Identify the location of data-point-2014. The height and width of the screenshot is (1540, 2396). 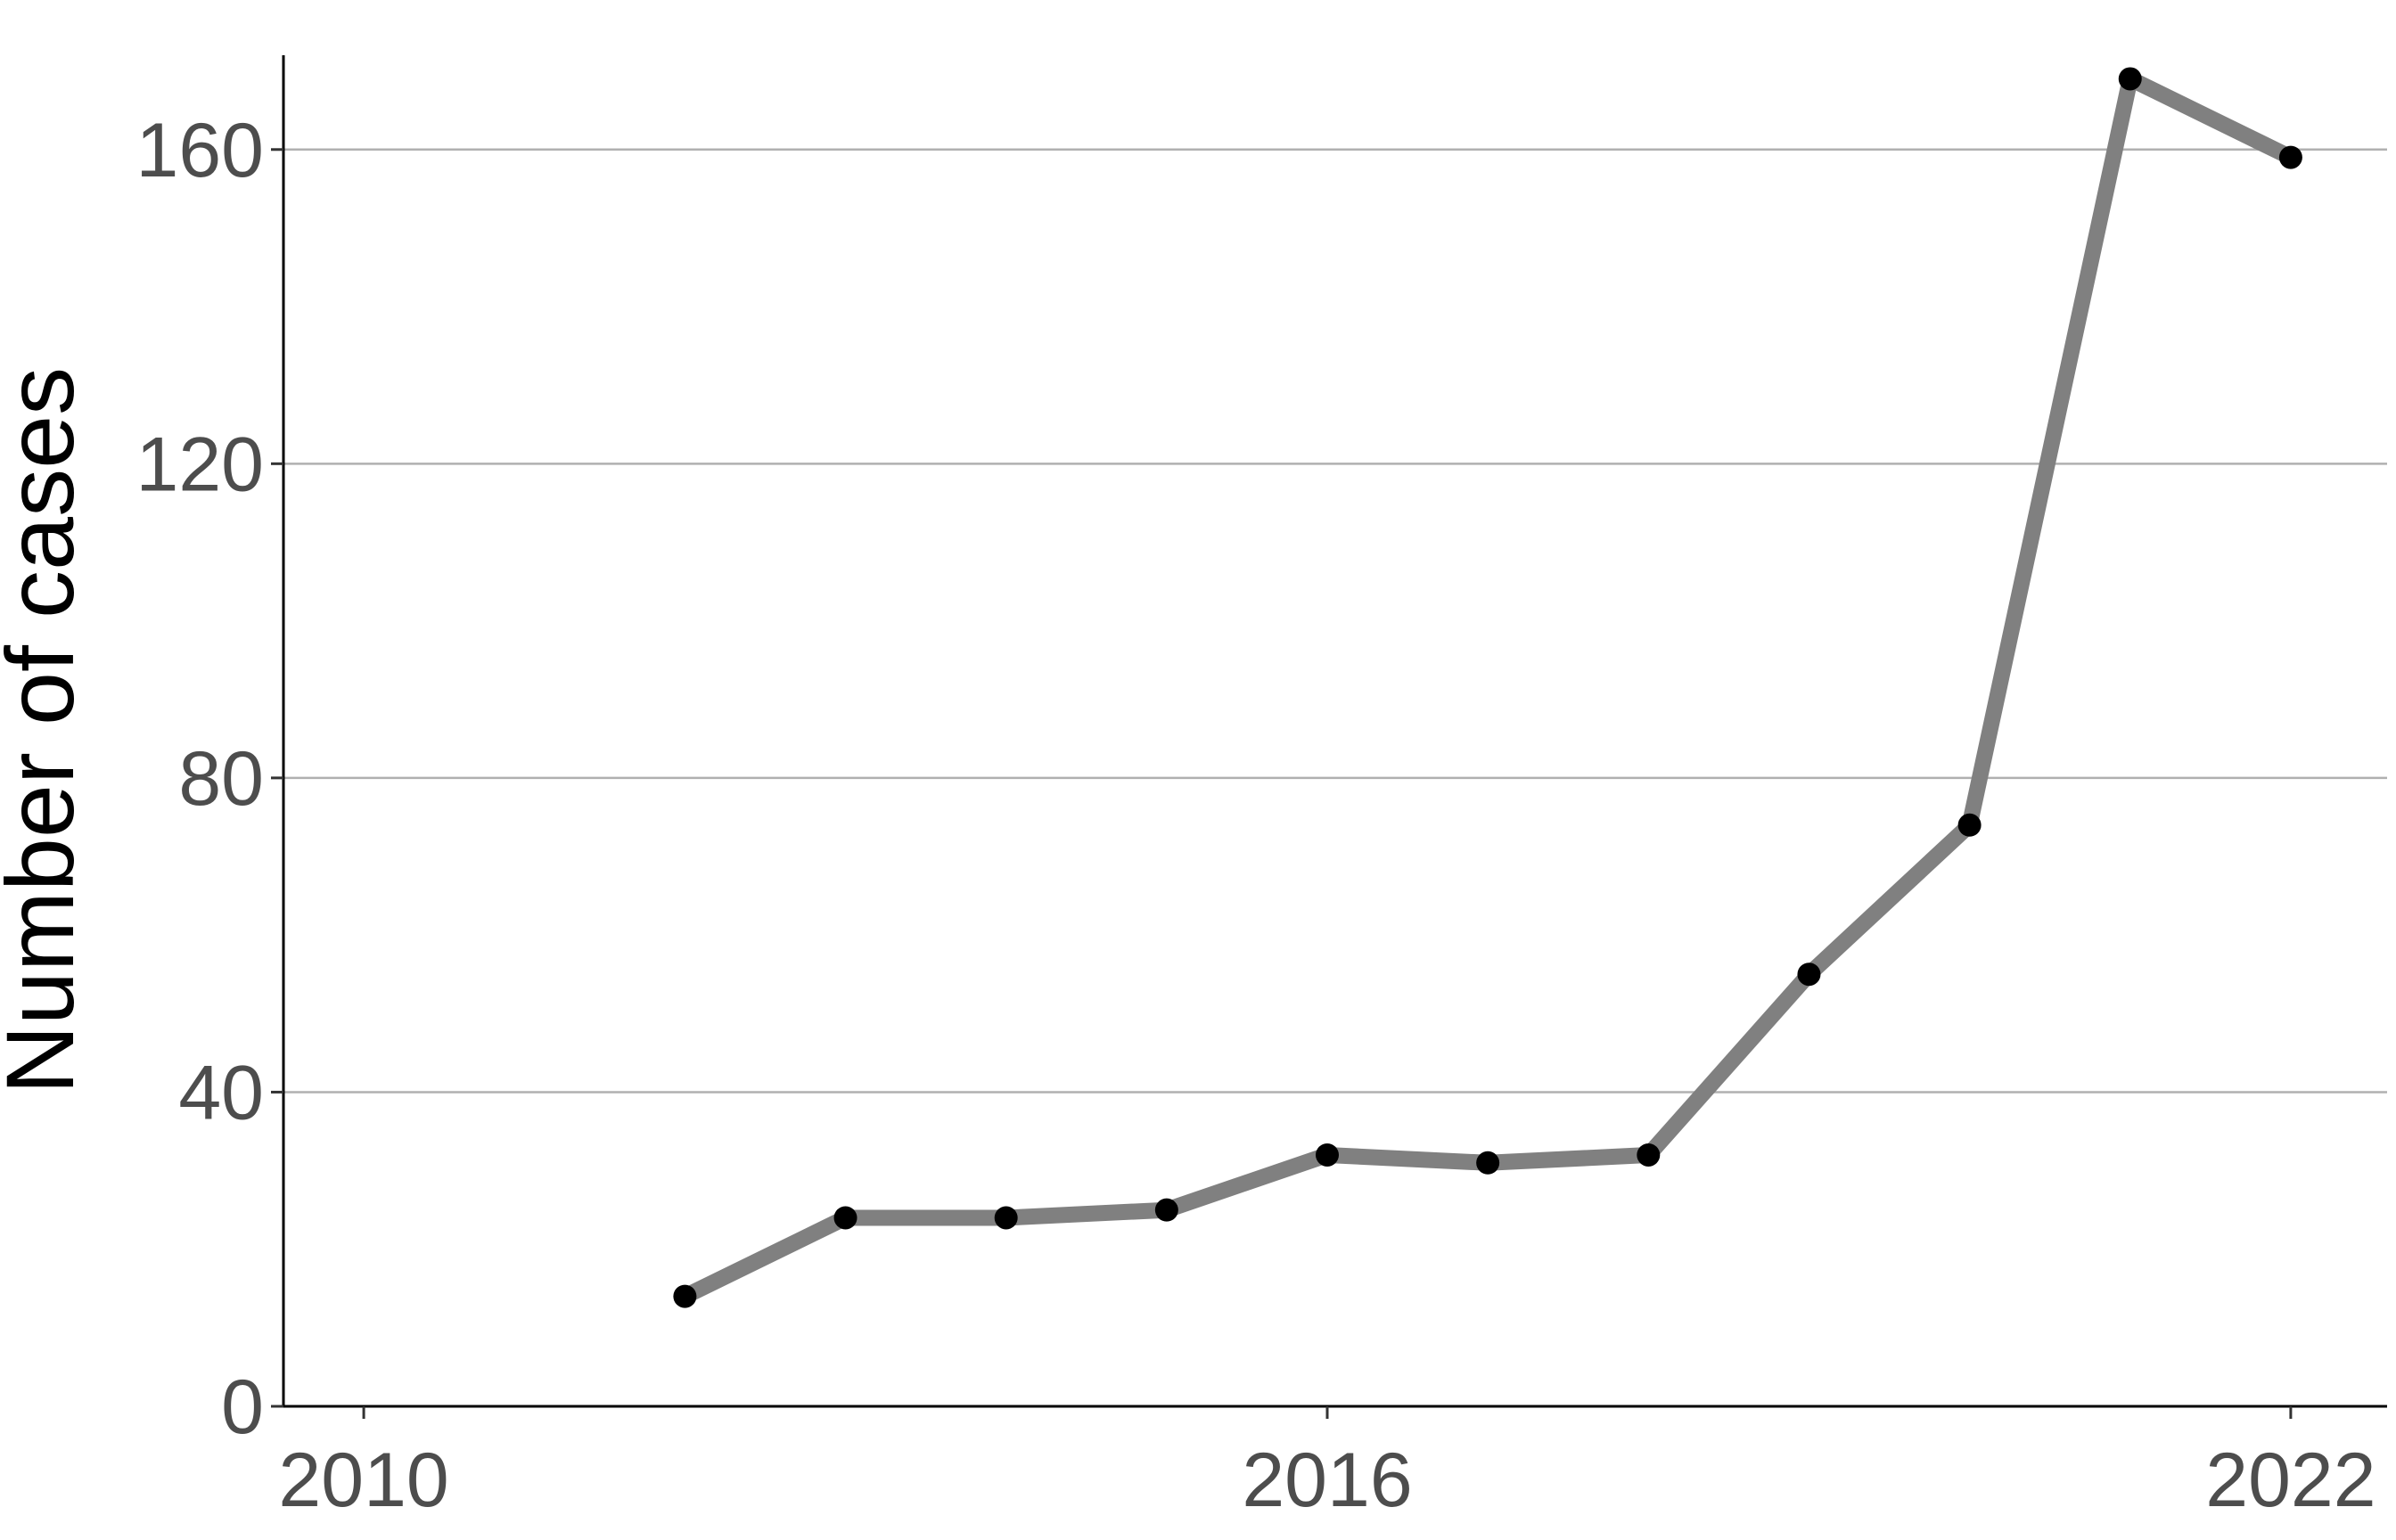
(1006, 1218).